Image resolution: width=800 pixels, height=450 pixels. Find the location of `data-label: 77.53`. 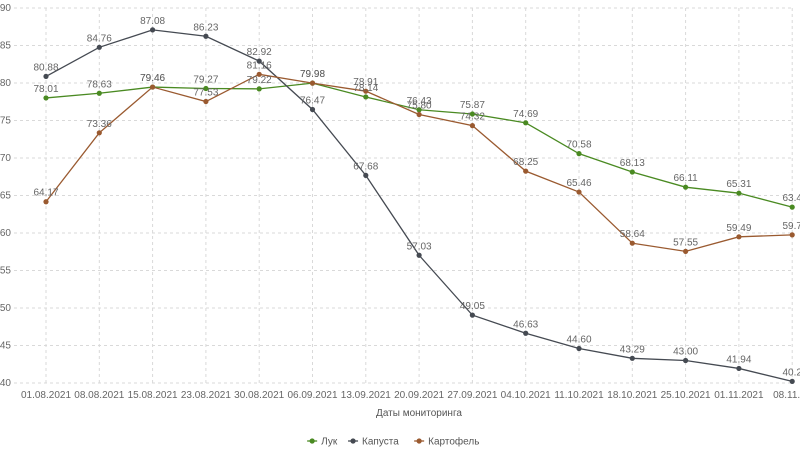

data-label: 77.53 is located at coordinates (205, 93).